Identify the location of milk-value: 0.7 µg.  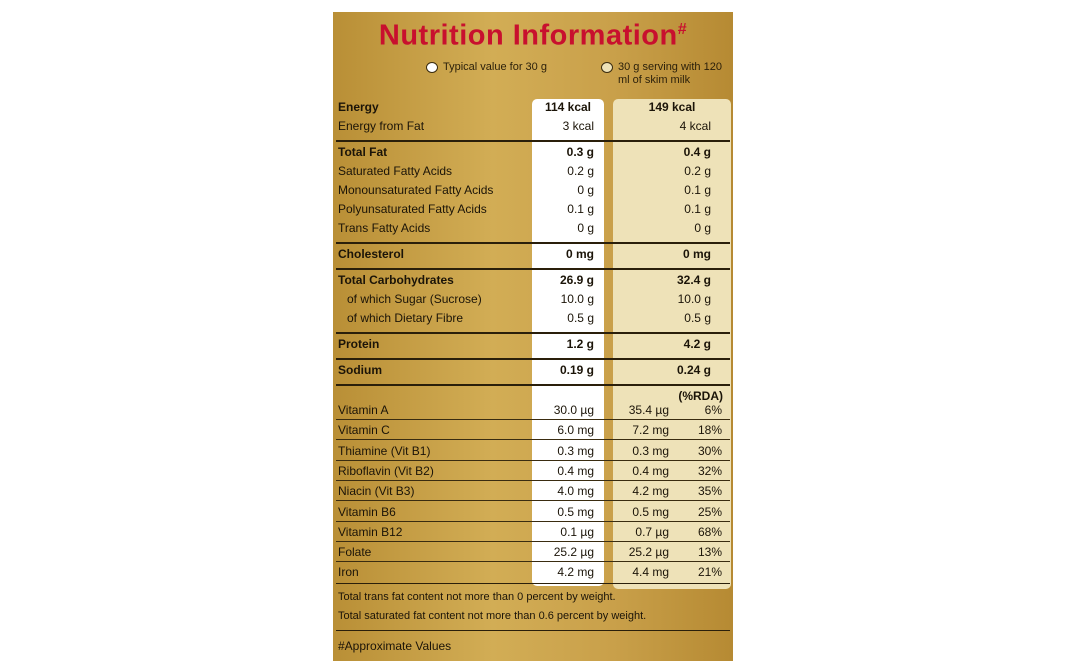
(652, 531).